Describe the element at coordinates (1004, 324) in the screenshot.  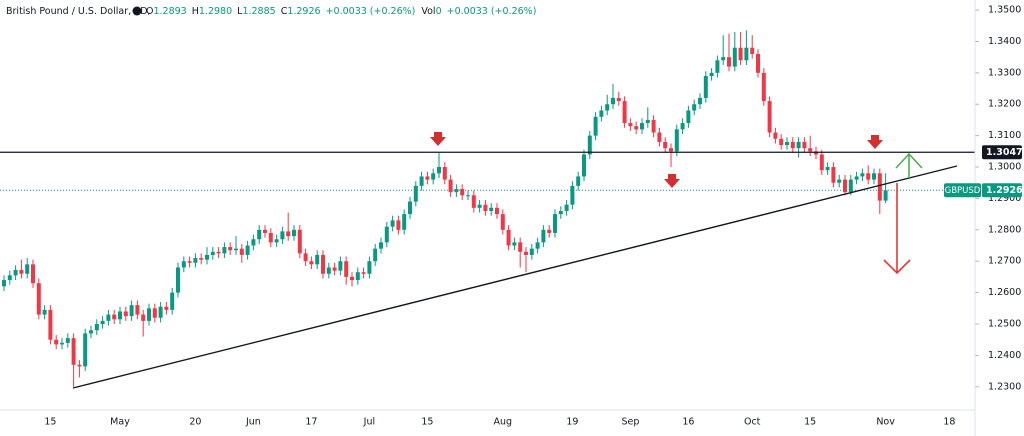
I see `y-tick-label: 1.2500` at that location.